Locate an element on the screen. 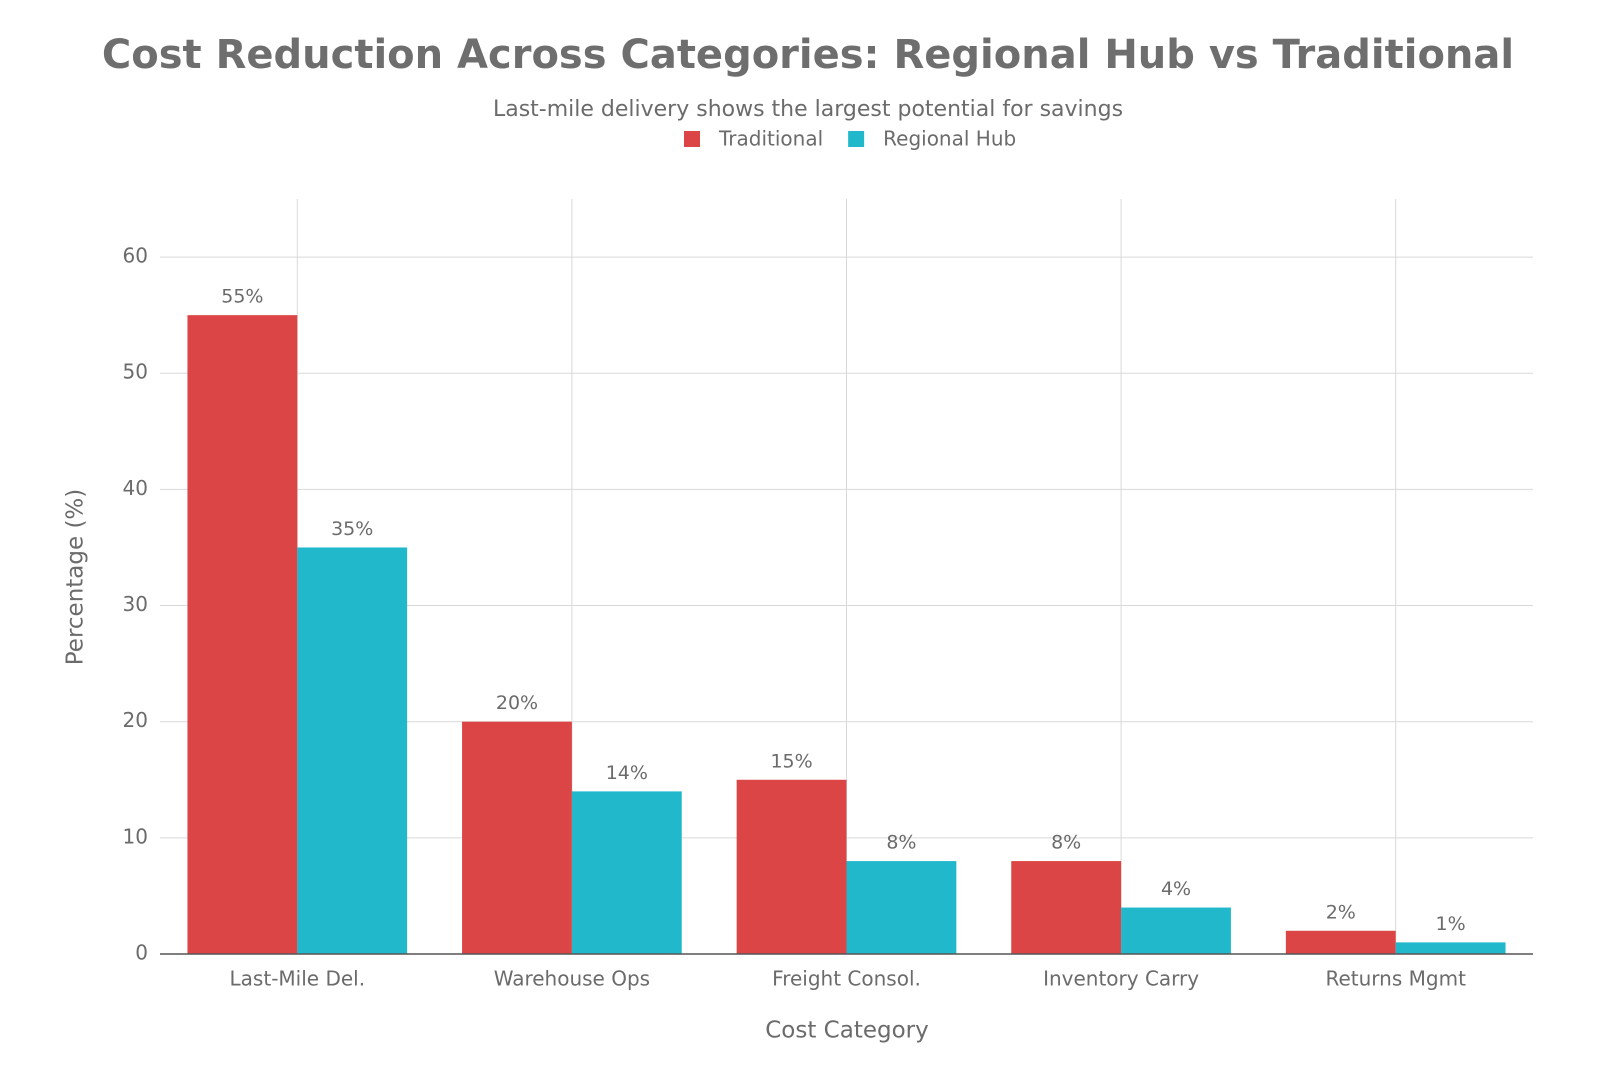 This screenshot has height=1066, width=1600. x-tick-label: Last-Mile Del. is located at coordinates (298, 979).